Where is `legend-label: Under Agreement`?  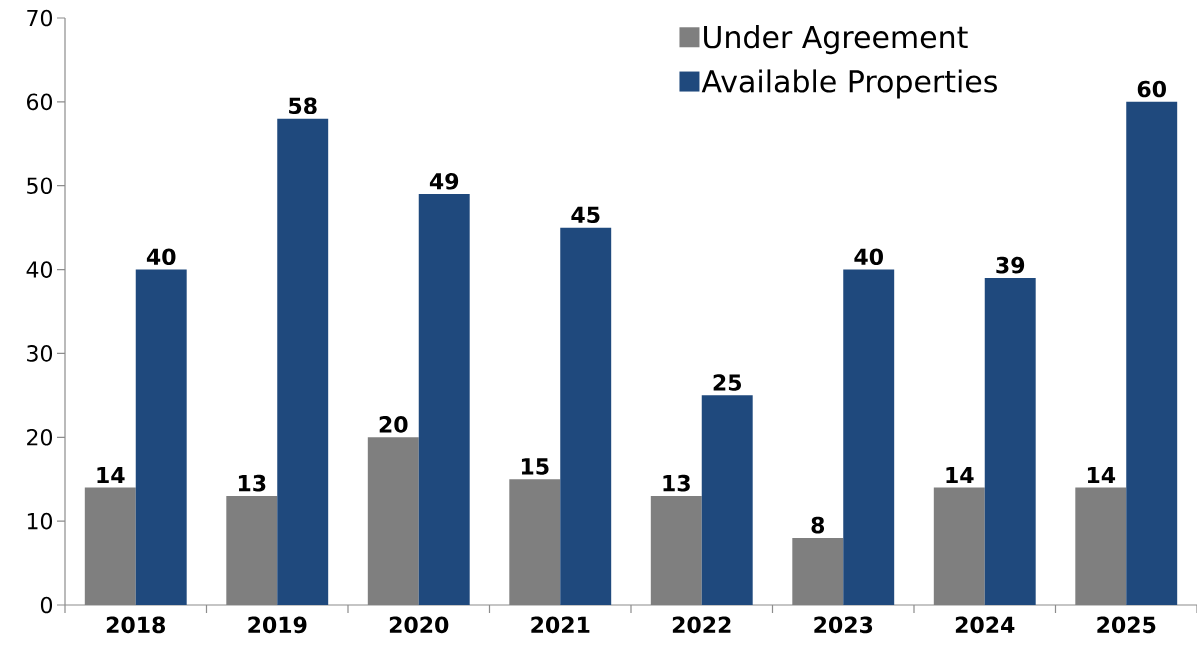 legend-label: Under Agreement is located at coordinates (836, 40).